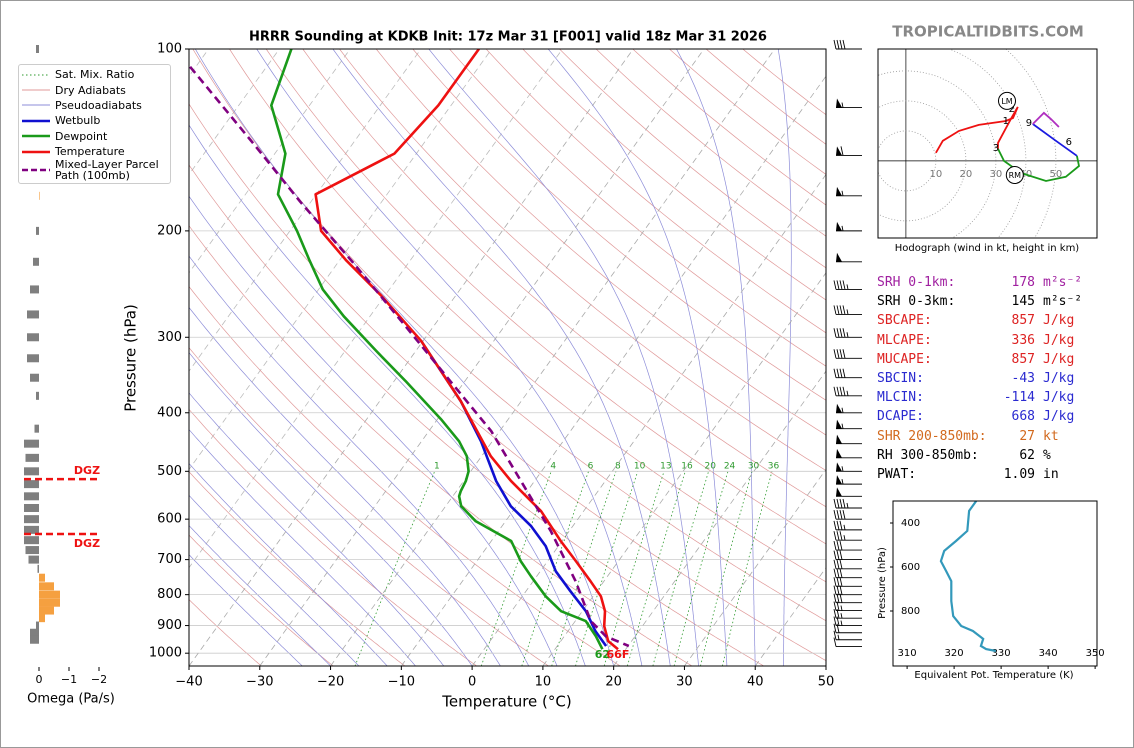 The width and height of the screenshot is (1134, 748). Describe the element at coordinates (169, 49) in the screenshot. I see `y-tick-label: 100` at that location.